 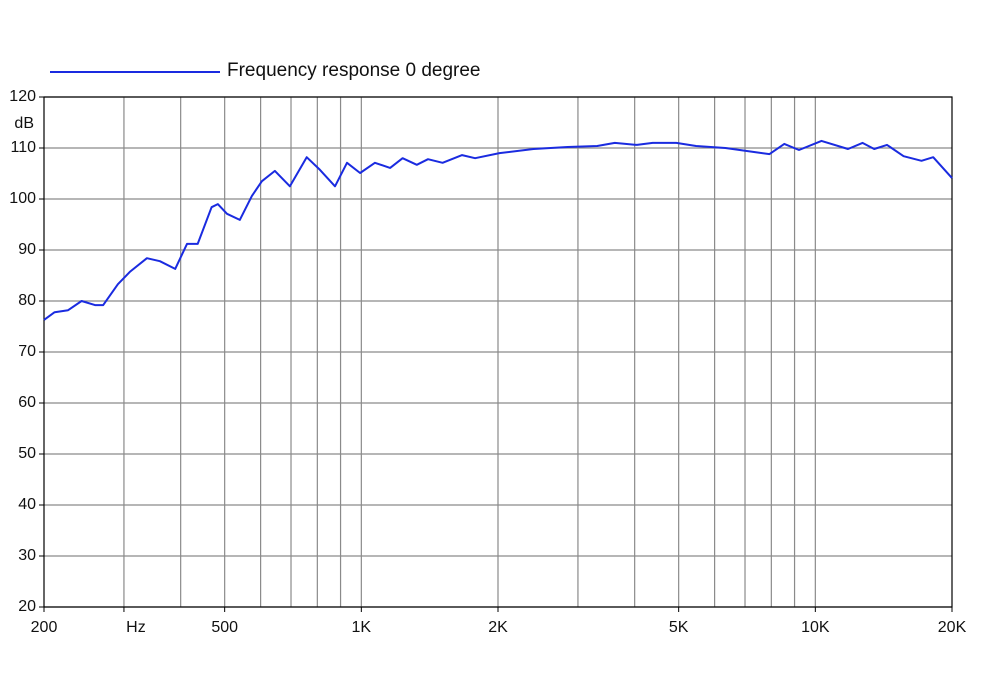 What do you see at coordinates (224, 627) in the screenshot?
I see `x-tick-label: 500` at bounding box center [224, 627].